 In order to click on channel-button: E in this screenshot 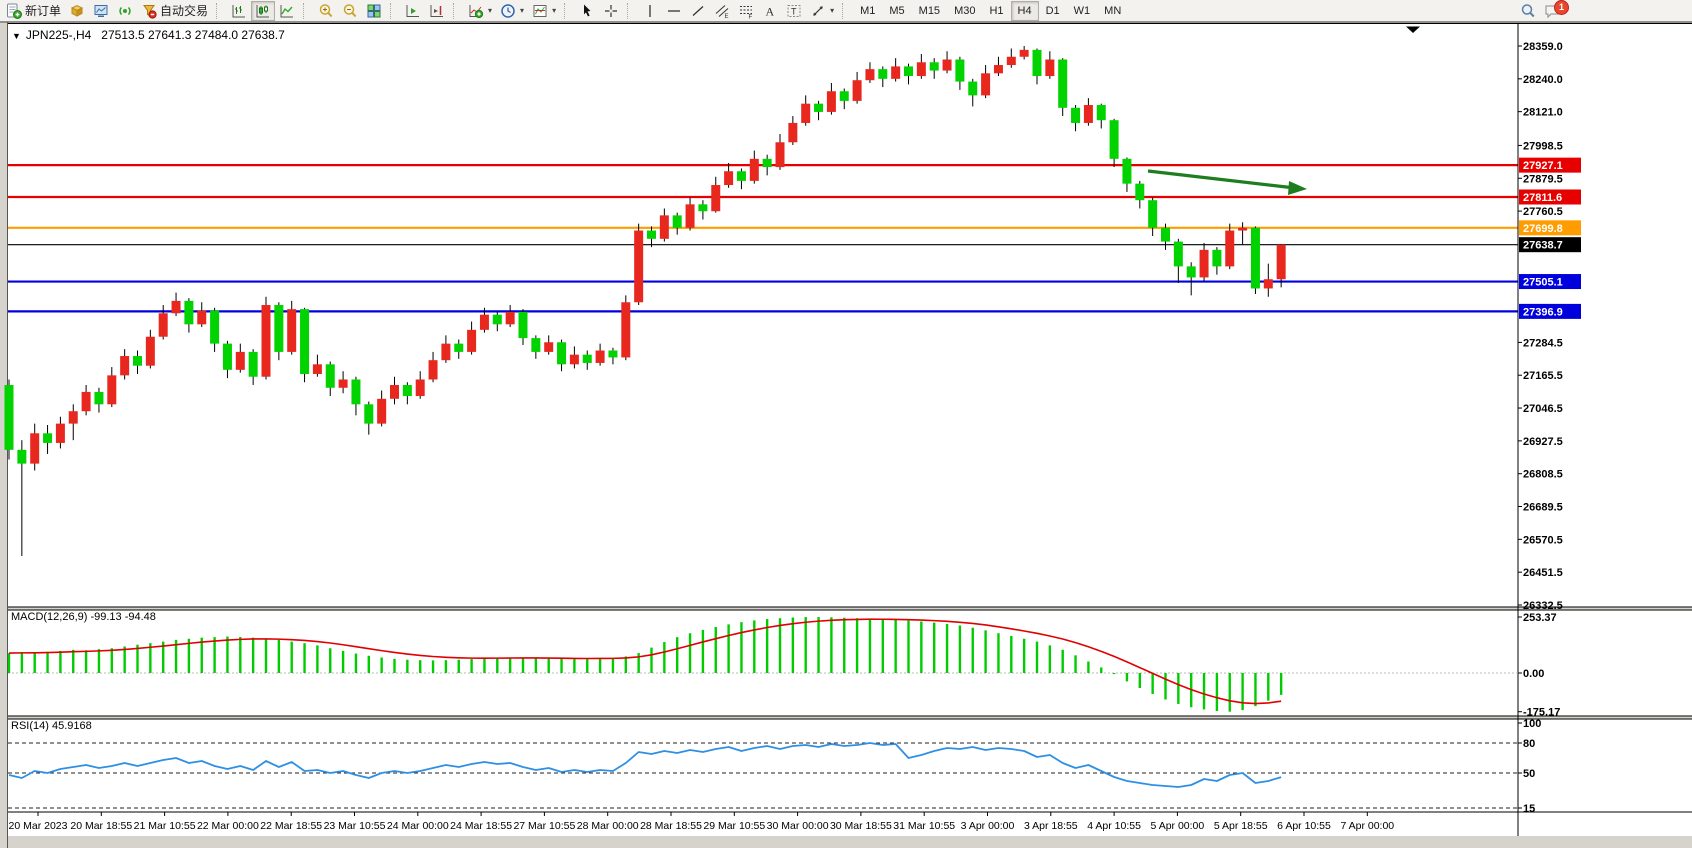, I will do `click(722, 11)`.